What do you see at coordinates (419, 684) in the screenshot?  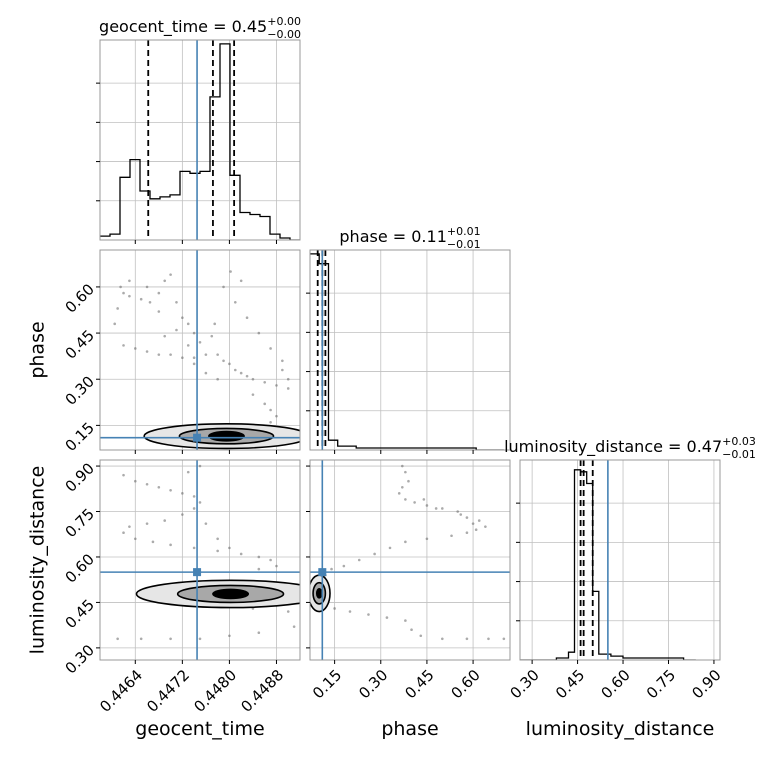 I see `x-tick-label: 0.45` at bounding box center [419, 684].